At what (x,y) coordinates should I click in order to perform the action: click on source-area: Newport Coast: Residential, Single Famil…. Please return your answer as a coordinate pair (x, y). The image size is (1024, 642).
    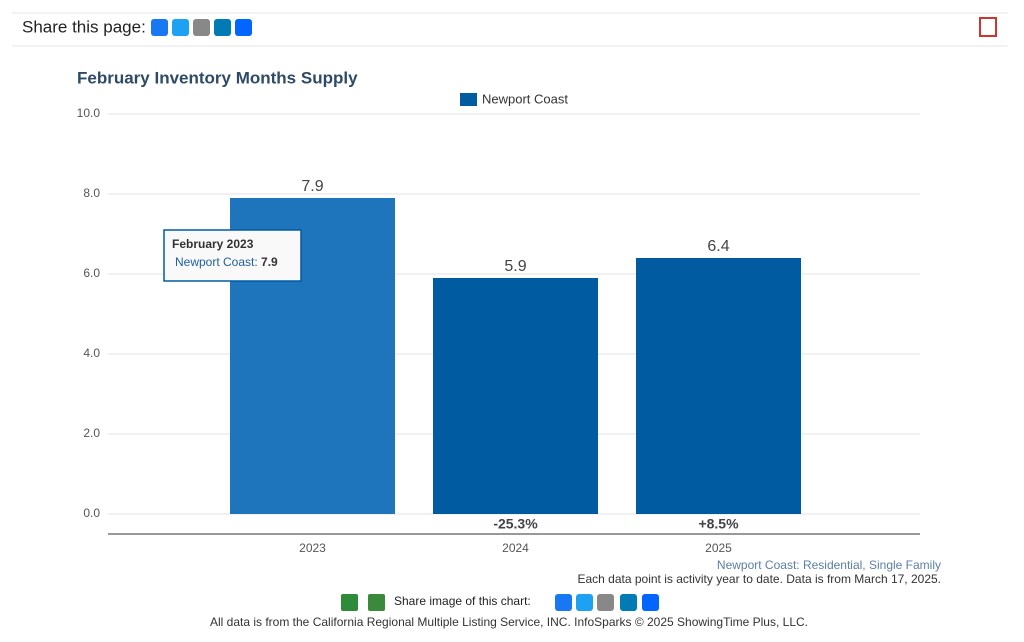
    Looking at the image, I should click on (829, 565).